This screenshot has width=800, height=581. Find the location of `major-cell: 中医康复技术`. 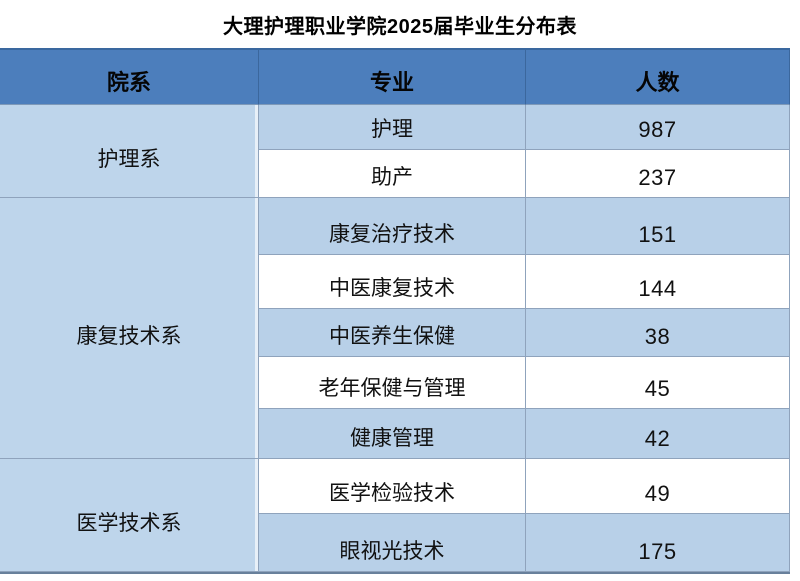

major-cell: 中医康复技术 is located at coordinates (392, 282).